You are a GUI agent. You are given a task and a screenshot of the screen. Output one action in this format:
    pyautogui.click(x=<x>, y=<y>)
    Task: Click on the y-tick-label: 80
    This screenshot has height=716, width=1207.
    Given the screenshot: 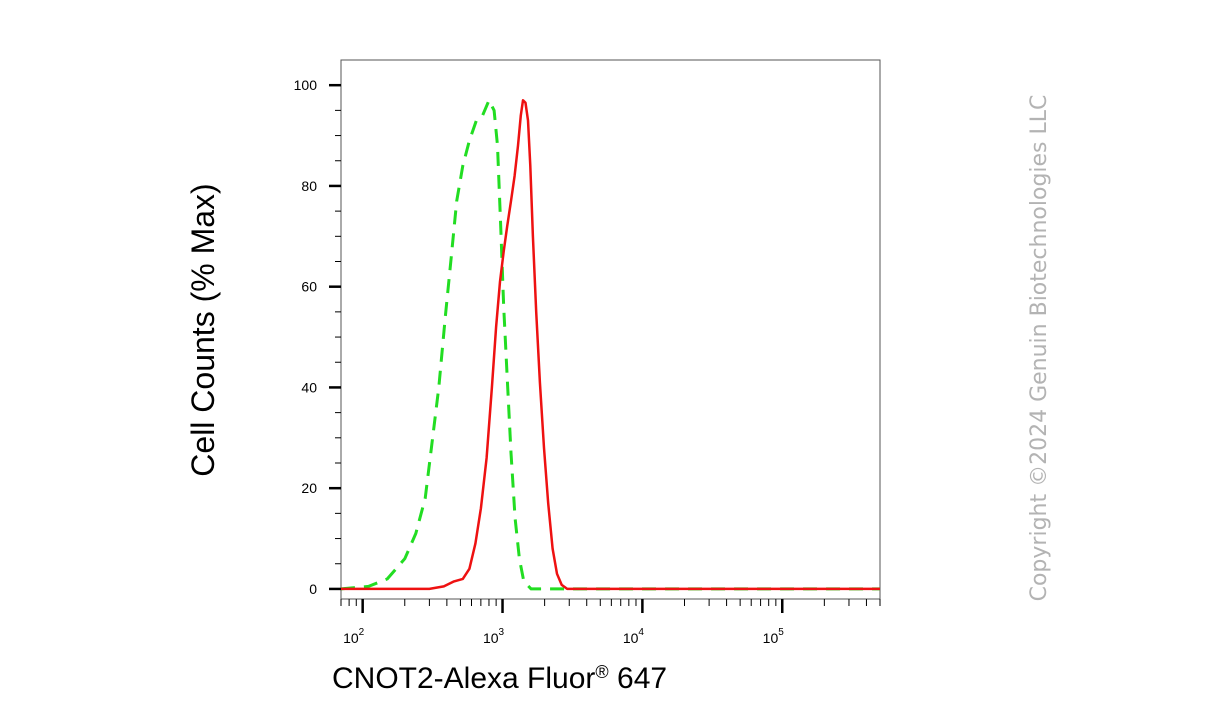 What is the action you would take?
    pyautogui.click(x=309, y=186)
    